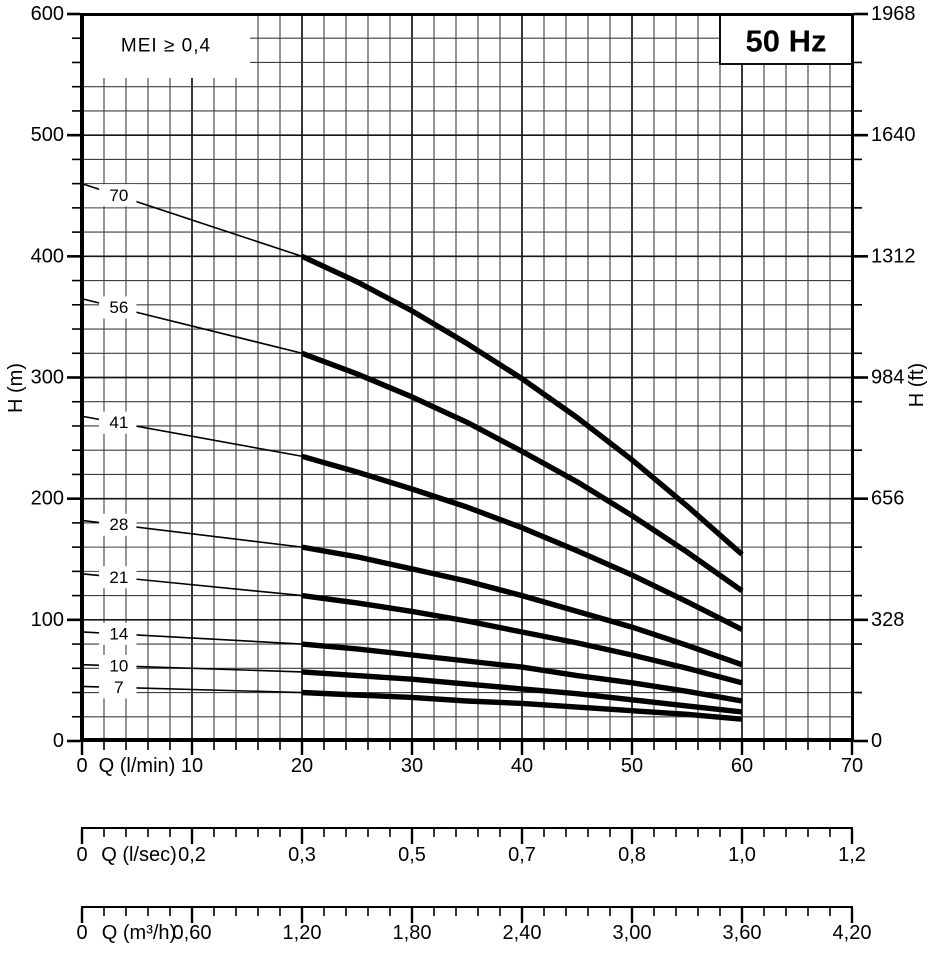 The width and height of the screenshot is (940, 960). I want to click on curve-label-70: 70, so click(118, 195).